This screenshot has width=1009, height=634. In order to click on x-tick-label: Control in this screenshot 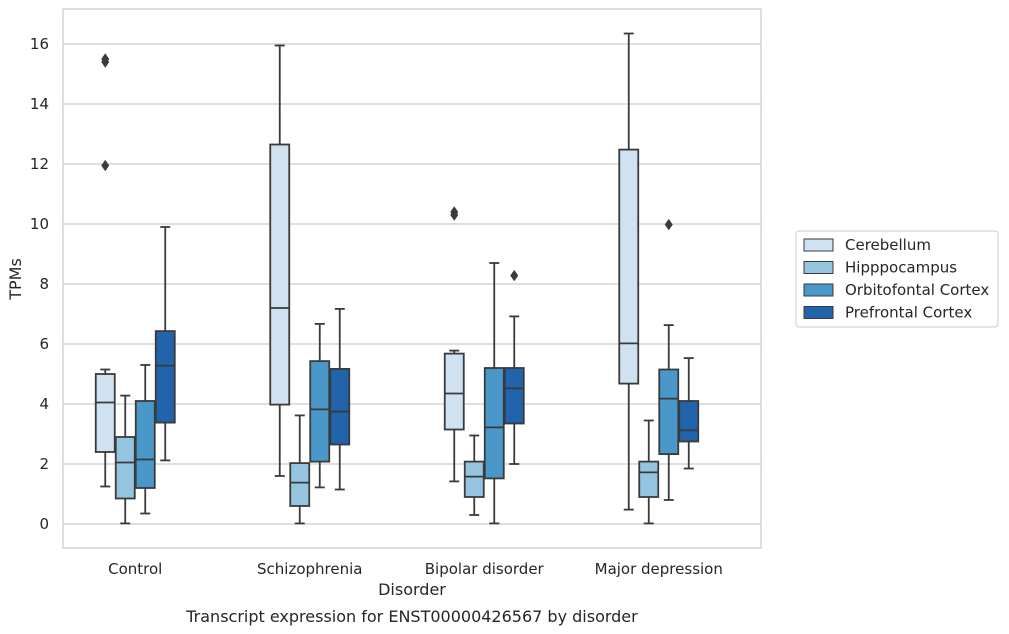, I will do `click(135, 569)`.